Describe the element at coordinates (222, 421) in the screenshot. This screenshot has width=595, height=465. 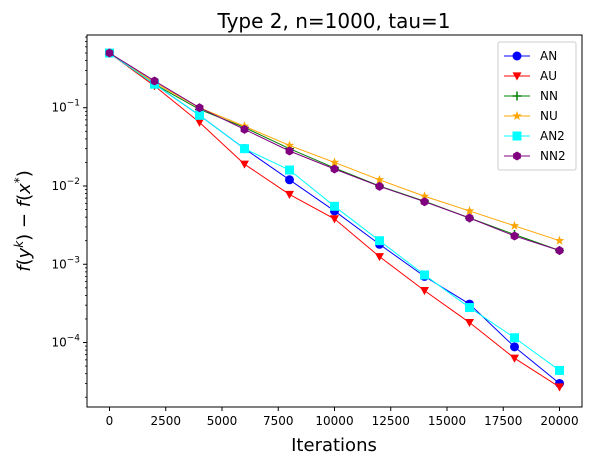
I see `x-tick-label: 5000` at that location.